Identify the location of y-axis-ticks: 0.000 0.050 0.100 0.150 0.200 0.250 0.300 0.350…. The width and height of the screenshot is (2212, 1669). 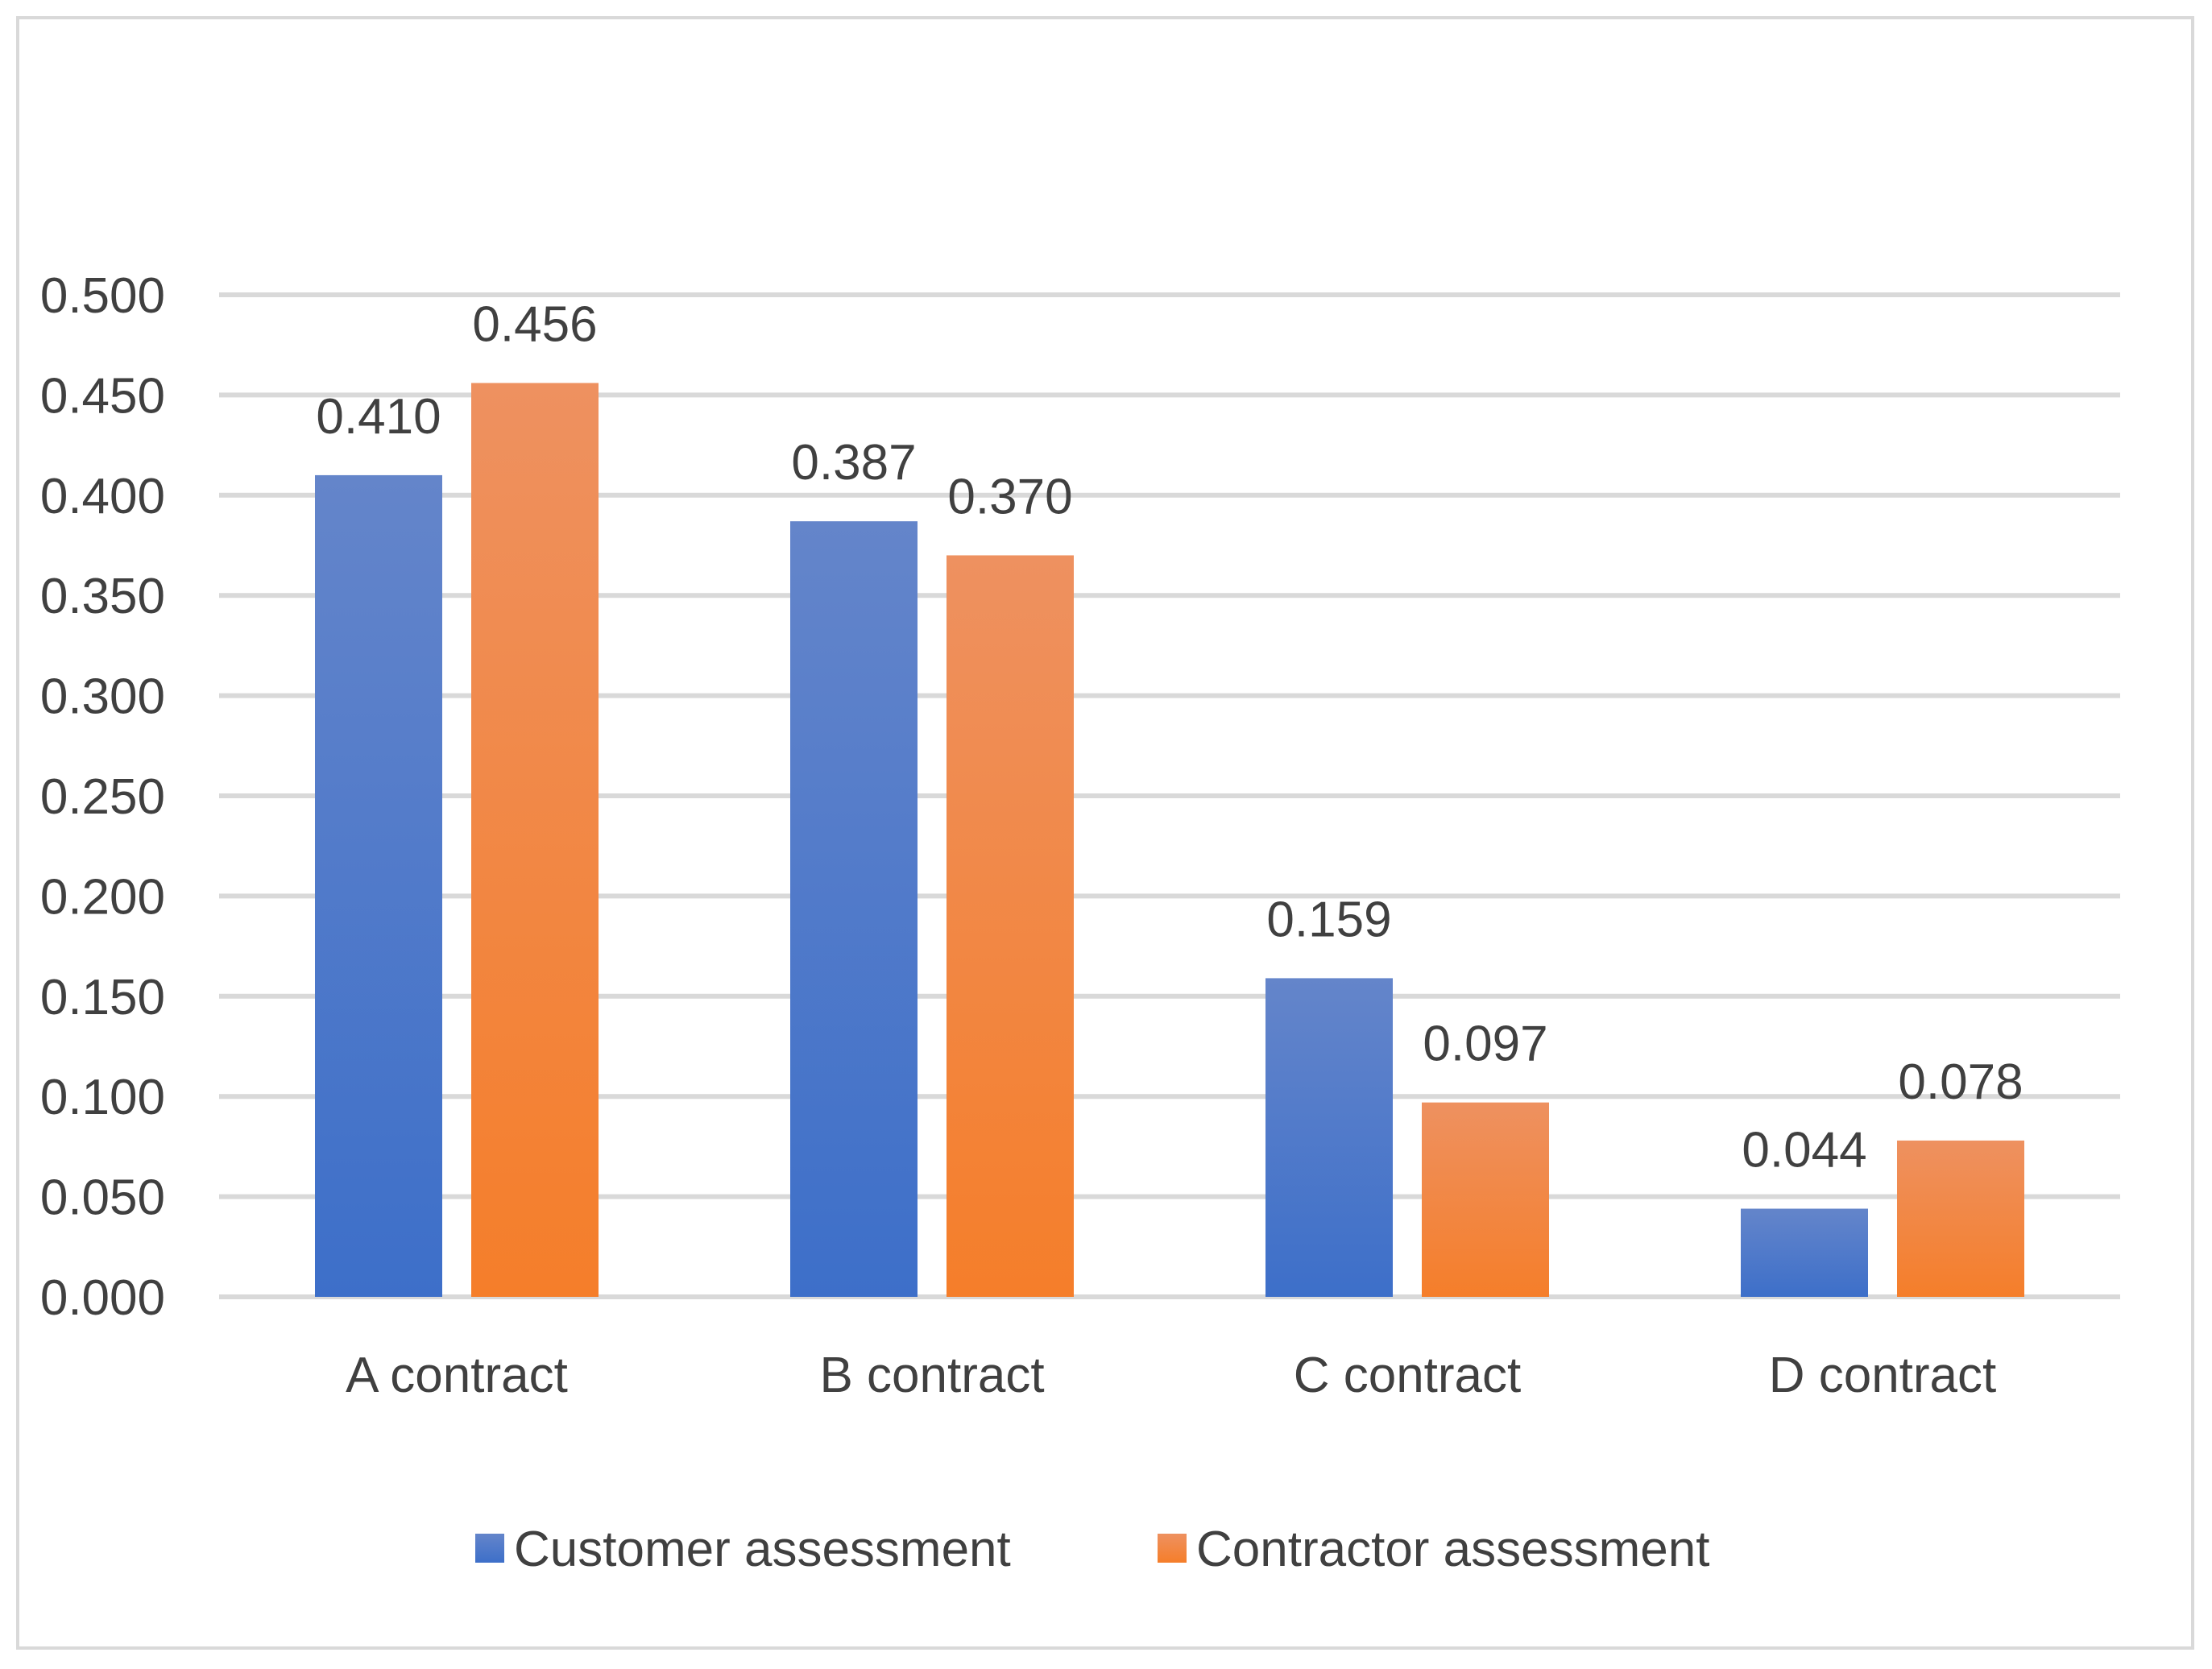
(103, 797).